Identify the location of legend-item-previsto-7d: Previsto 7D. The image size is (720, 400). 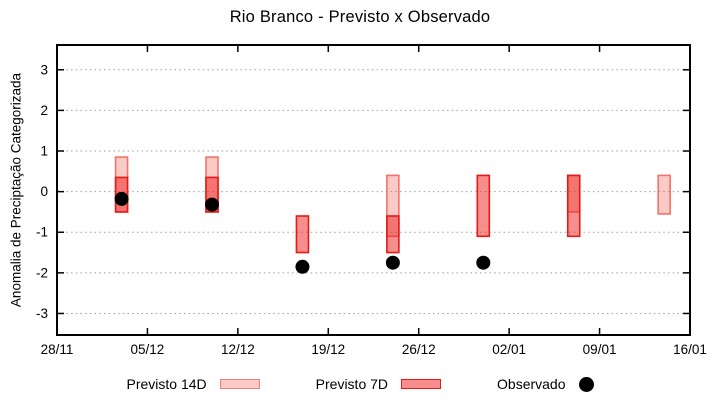
(378, 384).